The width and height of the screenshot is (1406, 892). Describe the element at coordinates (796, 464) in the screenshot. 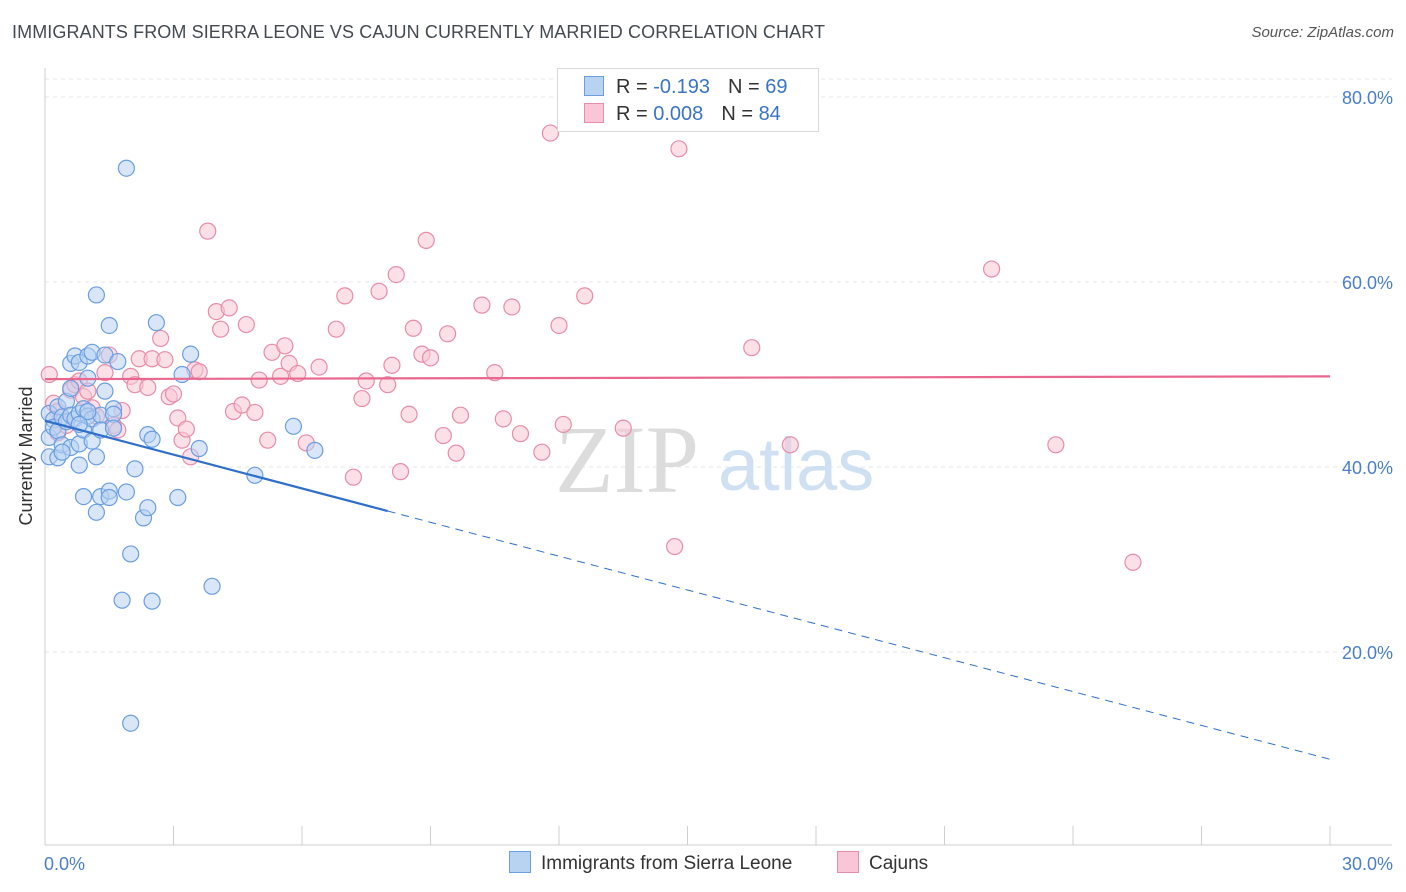

I see `watermark-atlas: atlas` at that location.